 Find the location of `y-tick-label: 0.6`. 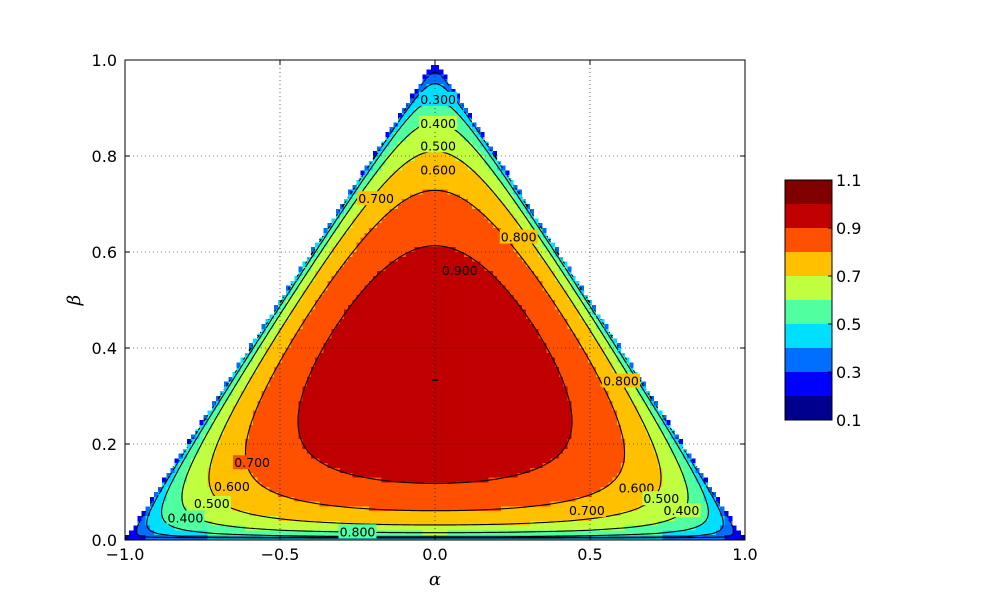

y-tick-label: 0.6 is located at coordinates (104, 252).